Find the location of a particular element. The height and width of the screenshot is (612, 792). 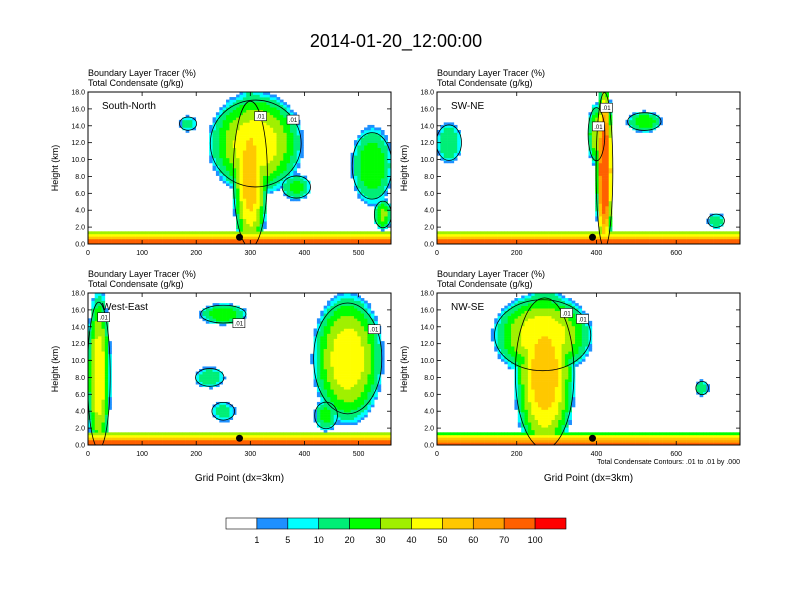

colorbar-label: 70 is located at coordinates (504, 540).